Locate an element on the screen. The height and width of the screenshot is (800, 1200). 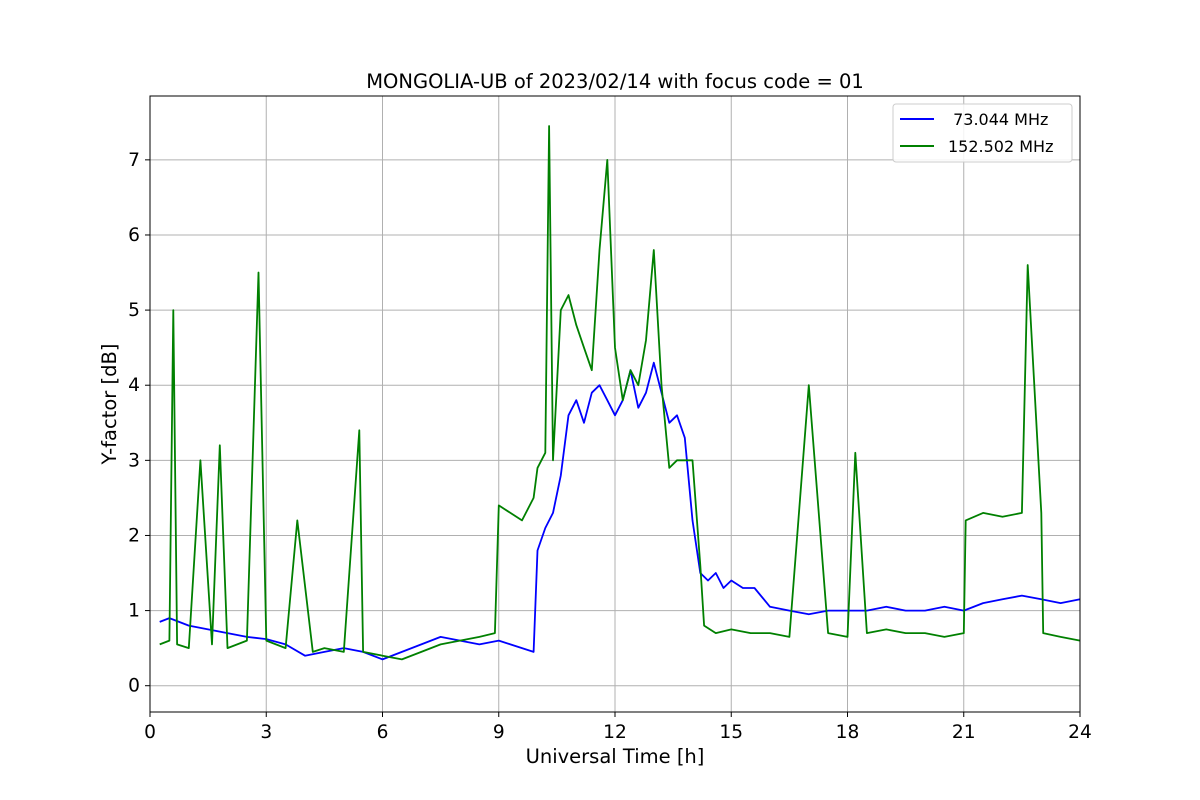
x-axis-label: Universal Time [h] is located at coordinates (615, 756).